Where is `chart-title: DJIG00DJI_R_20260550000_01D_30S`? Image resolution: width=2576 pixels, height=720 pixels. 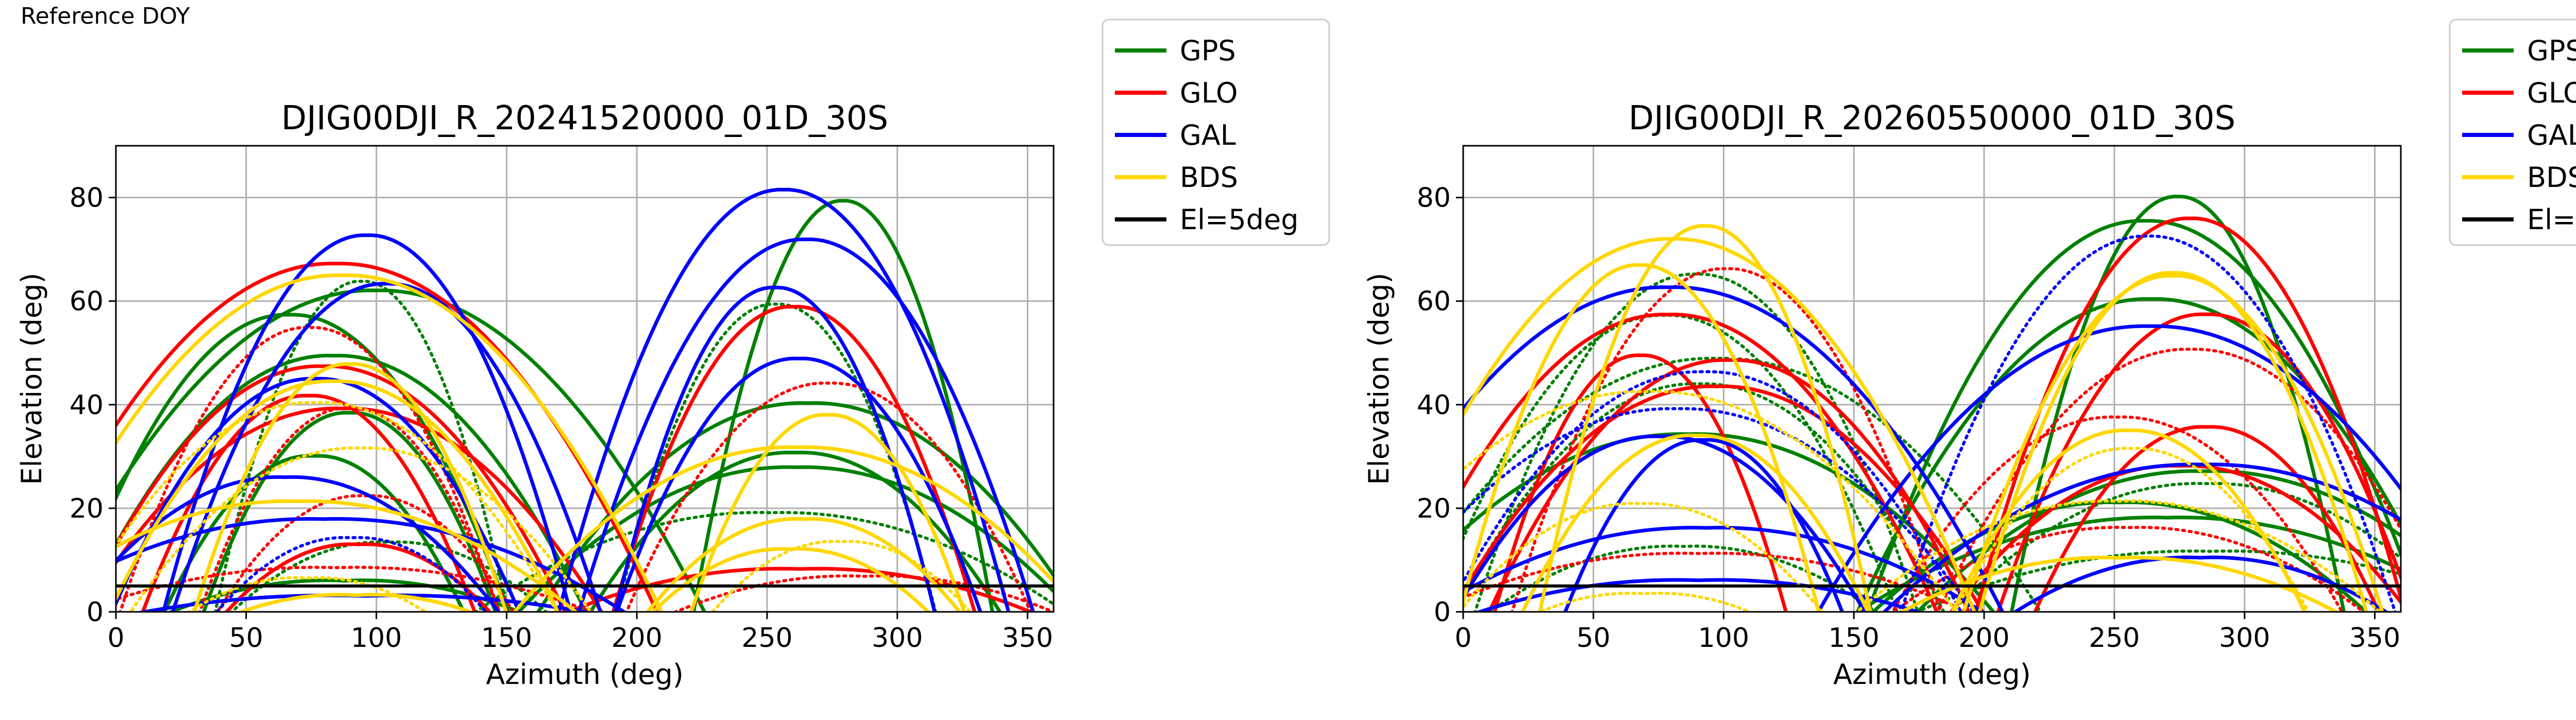 chart-title: DJIG00DJI_R_20260550000_01D_30S is located at coordinates (1932, 118).